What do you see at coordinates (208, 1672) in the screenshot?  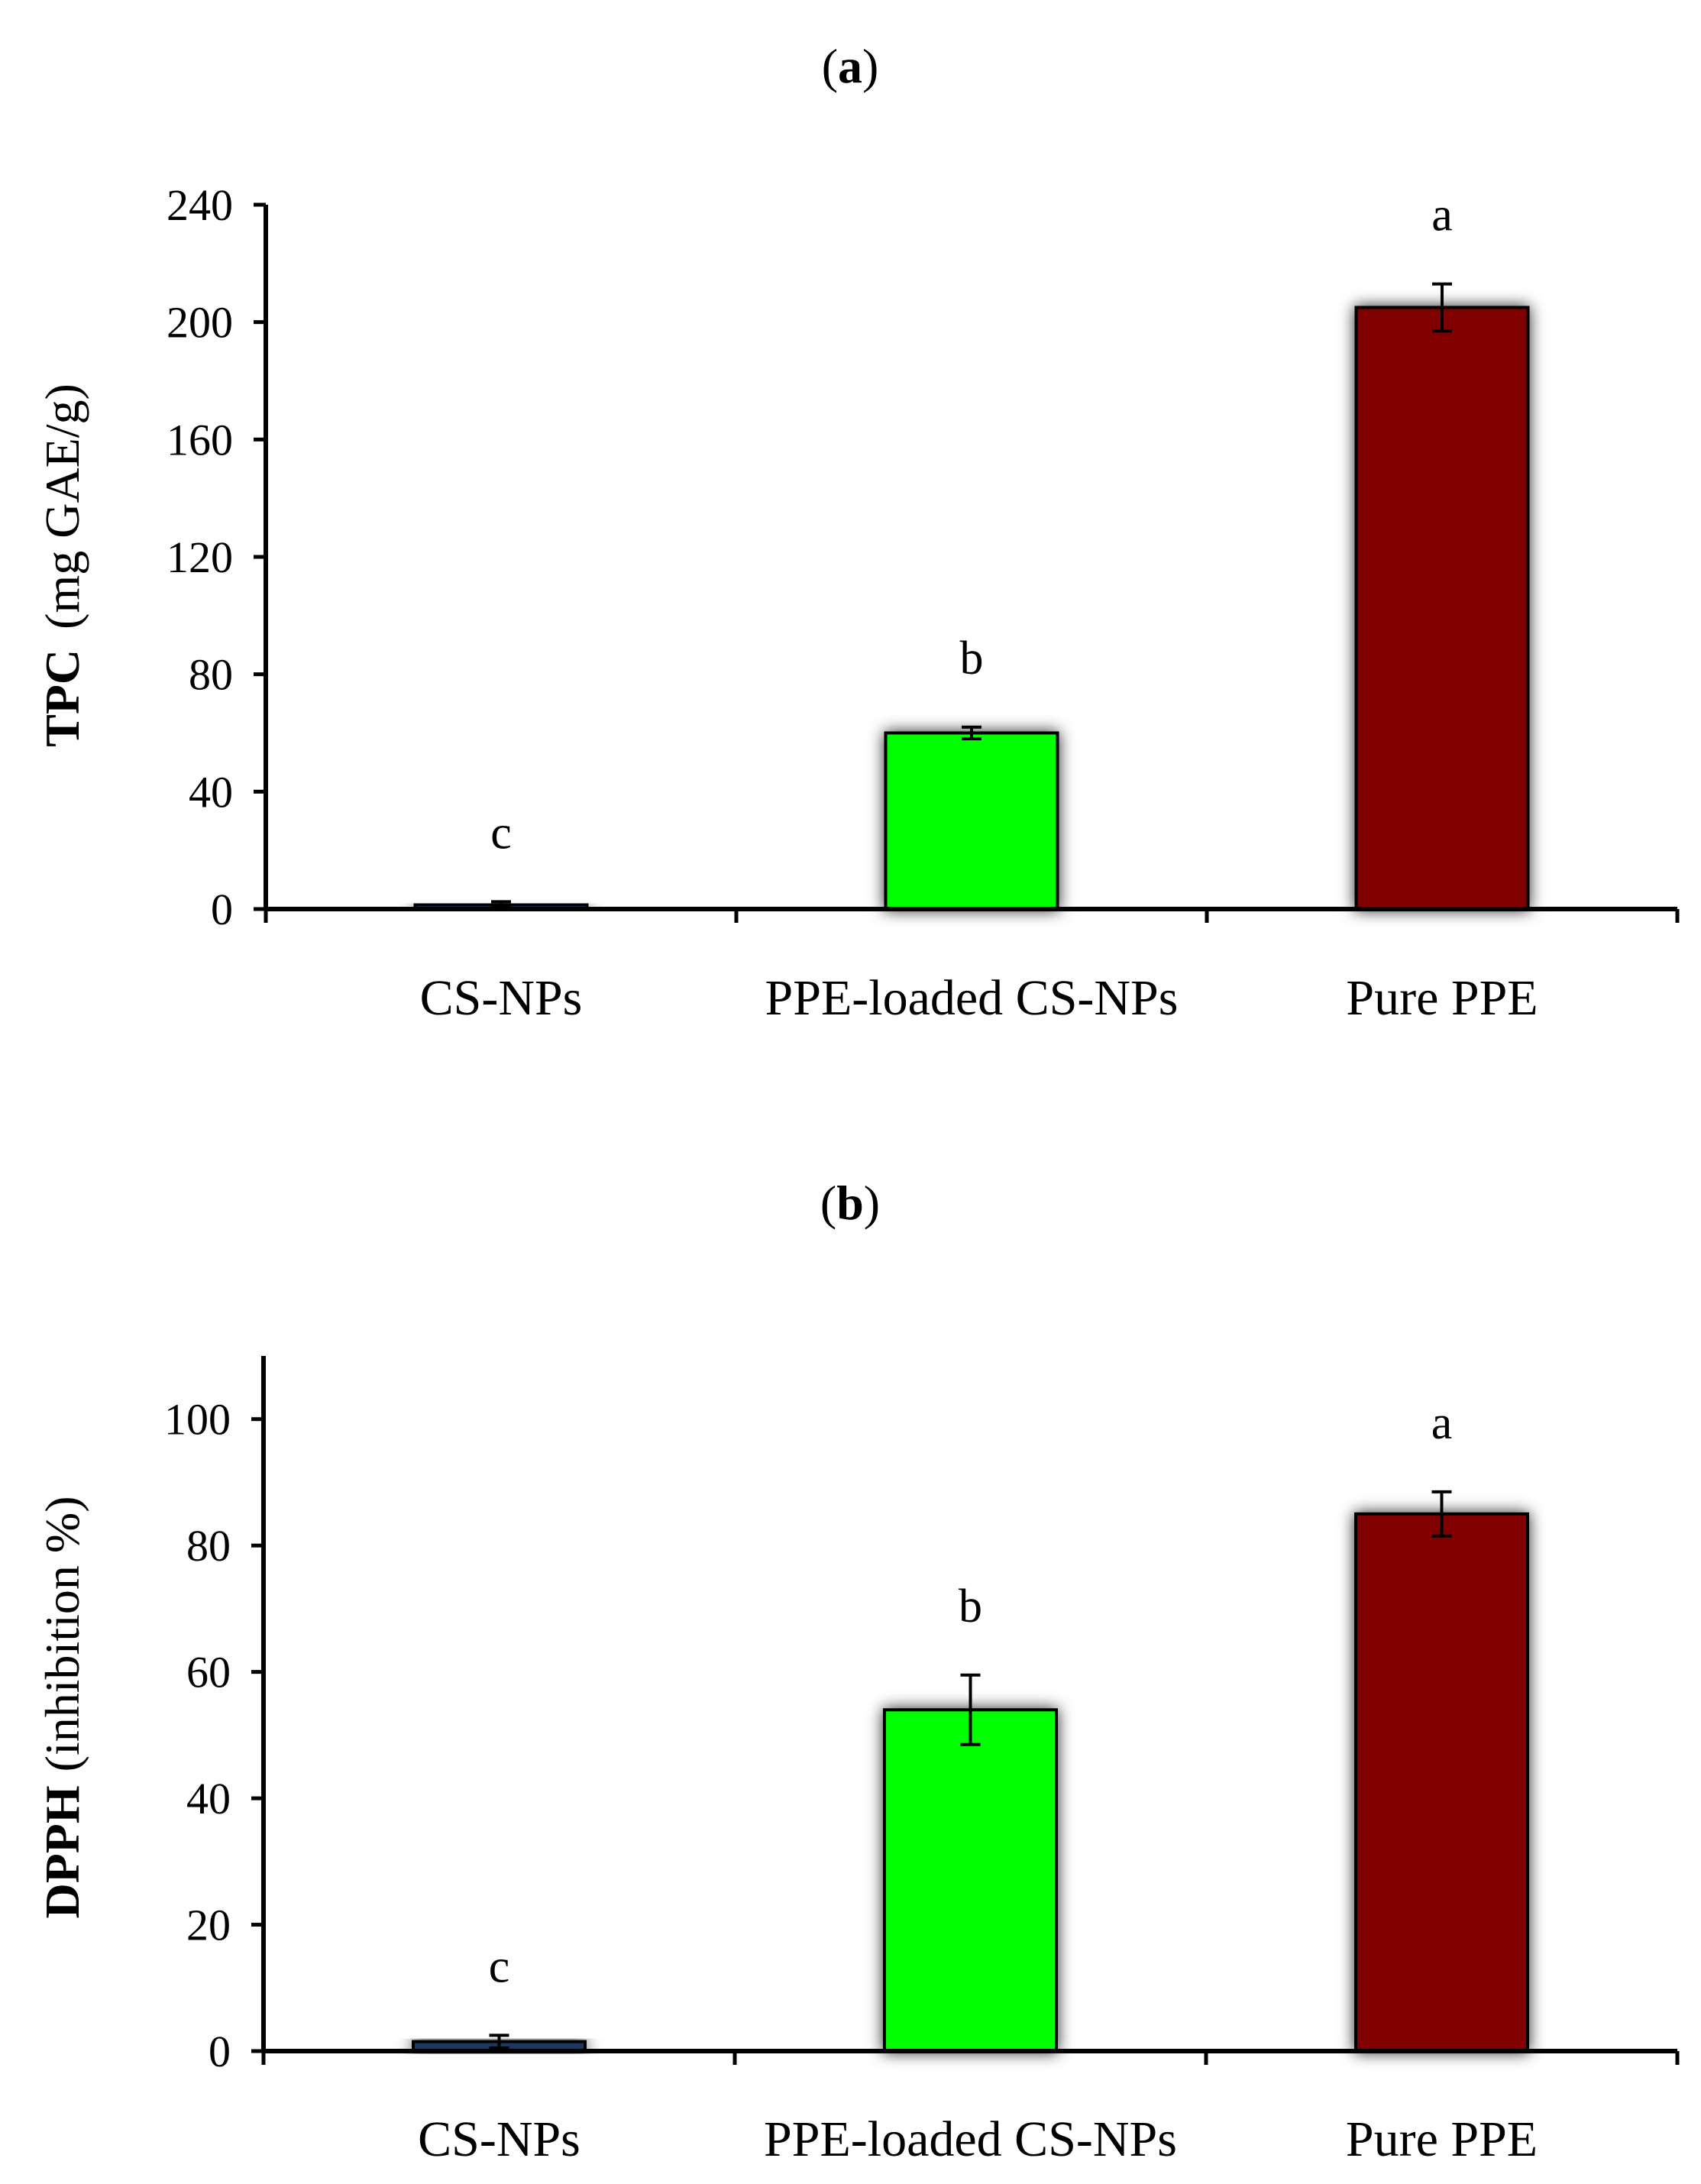 I see `y-tick-label: 60` at bounding box center [208, 1672].